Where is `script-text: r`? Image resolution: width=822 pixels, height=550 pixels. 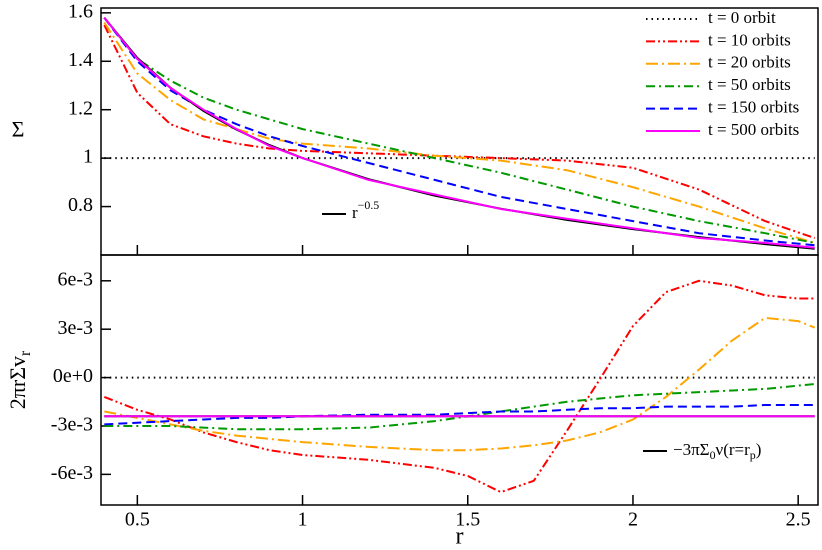 script-text: r is located at coordinates (25, 353).